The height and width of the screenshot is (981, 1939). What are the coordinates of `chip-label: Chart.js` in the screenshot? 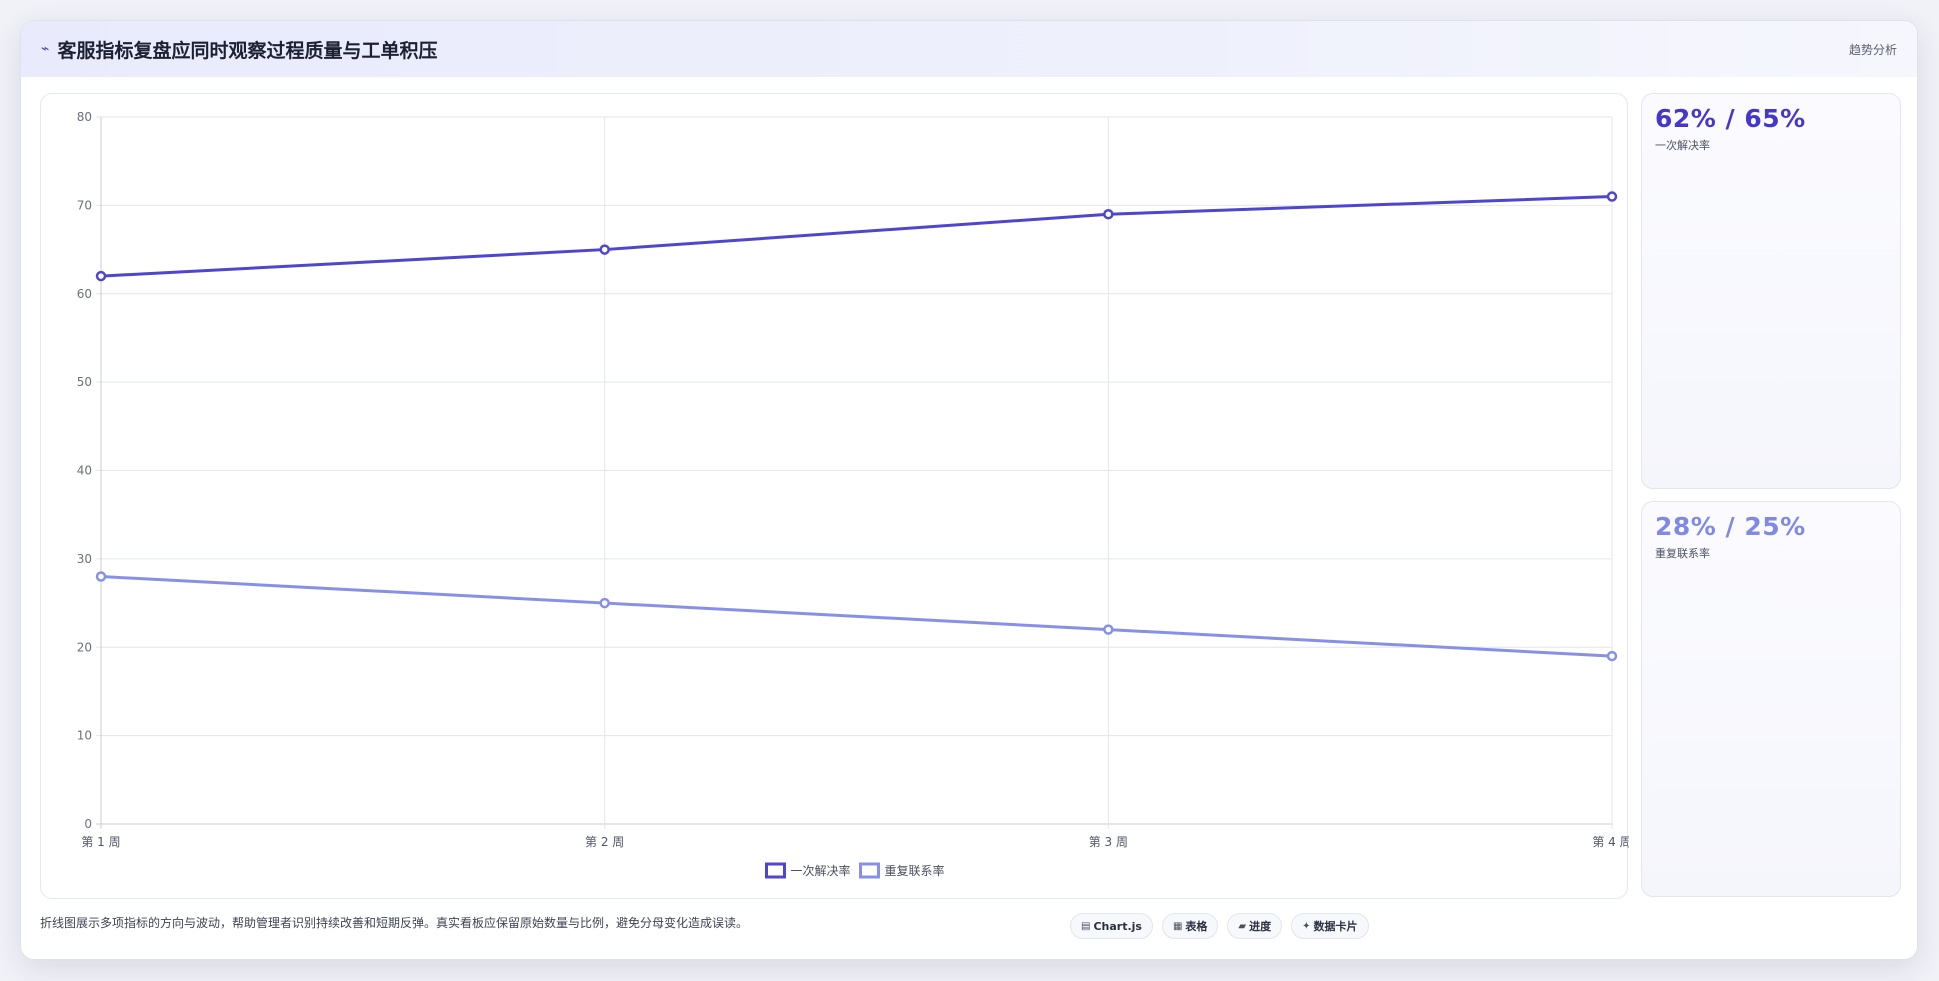 It's located at (1117, 926).